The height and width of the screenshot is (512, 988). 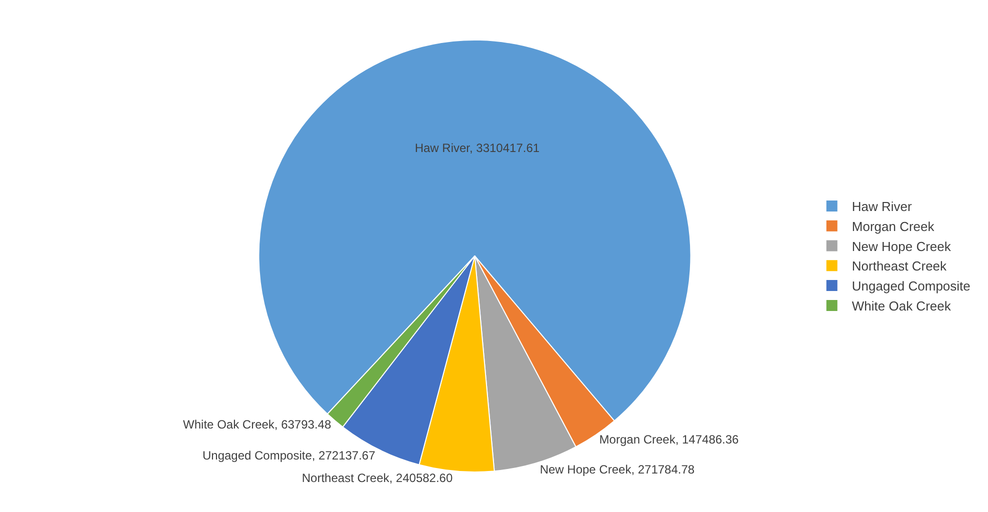 What do you see at coordinates (902, 306) in the screenshot?
I see `legend-label: White Oak Creek` at bounding box center [902, 306].